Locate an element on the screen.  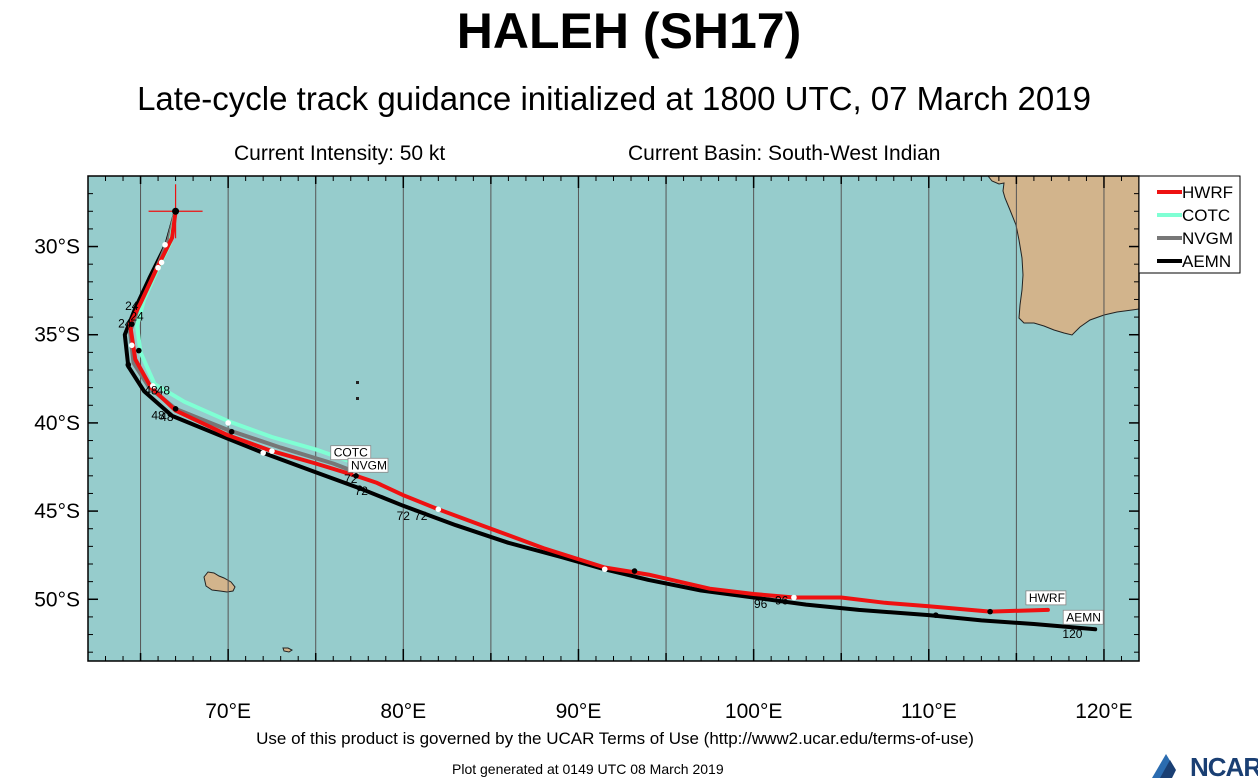
end-label-nvgm: NVGM is located at coordinates (368, 465).